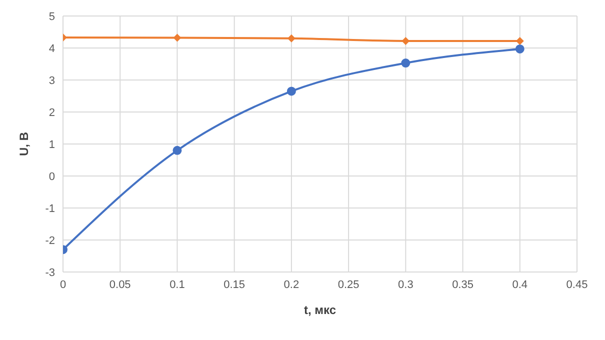 The image size is (605, 340). Describe the element at coordinates (120, 284) in the screenshot. I see `x-tick-label: 0.05` at that location.